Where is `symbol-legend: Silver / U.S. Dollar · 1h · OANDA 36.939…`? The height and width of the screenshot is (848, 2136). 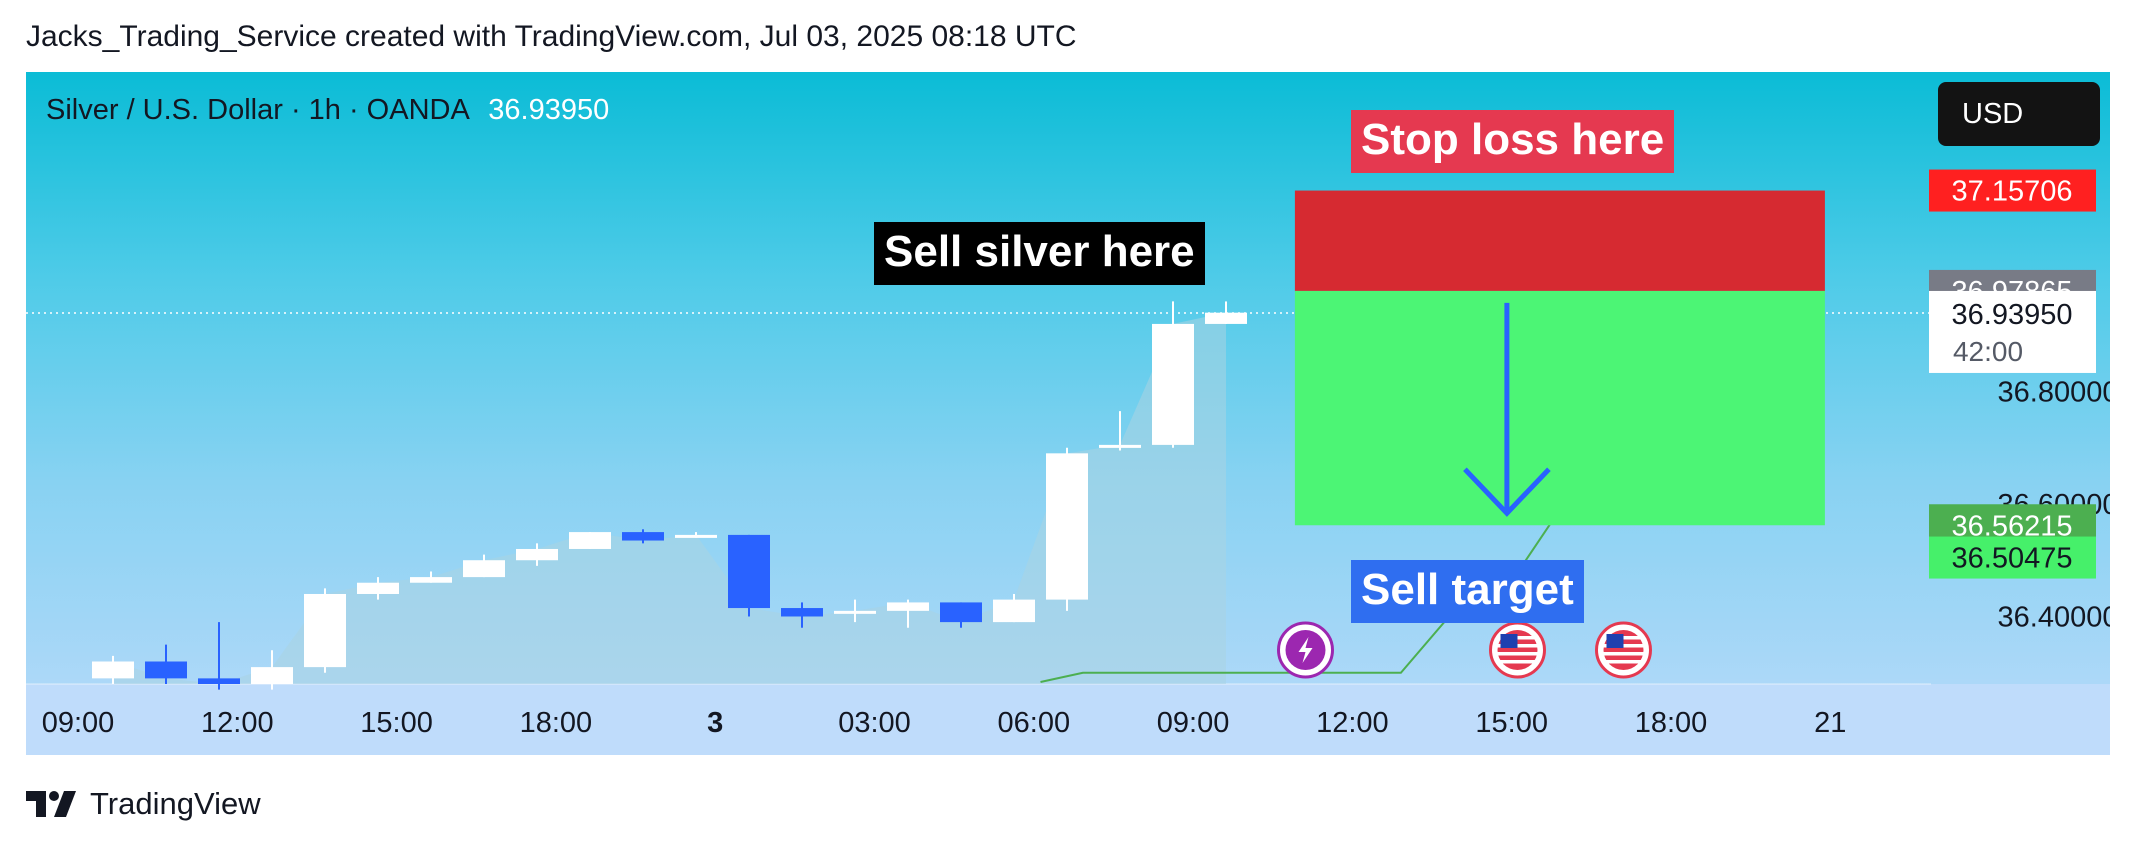
symbol-legend: Silver / U.S. Dollar · 1h · OANDA 36.939… is located at coordinates (327, 110).